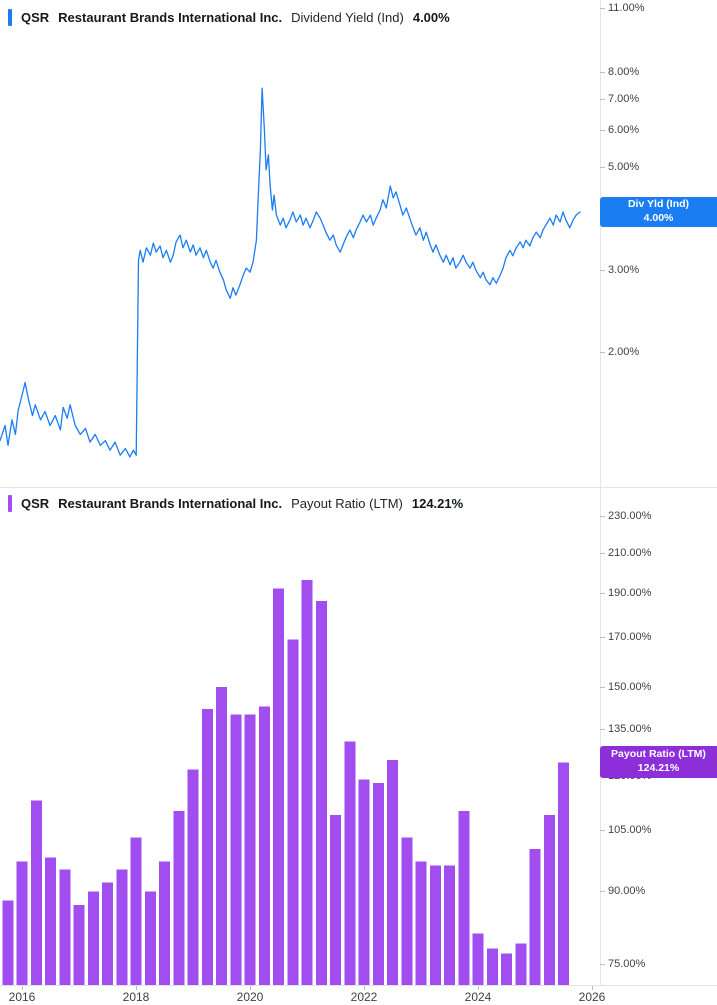 This screenshot has width=717, height=1005. I want to click on y-axis-tick-label: 135.00%, so click(630, 729).